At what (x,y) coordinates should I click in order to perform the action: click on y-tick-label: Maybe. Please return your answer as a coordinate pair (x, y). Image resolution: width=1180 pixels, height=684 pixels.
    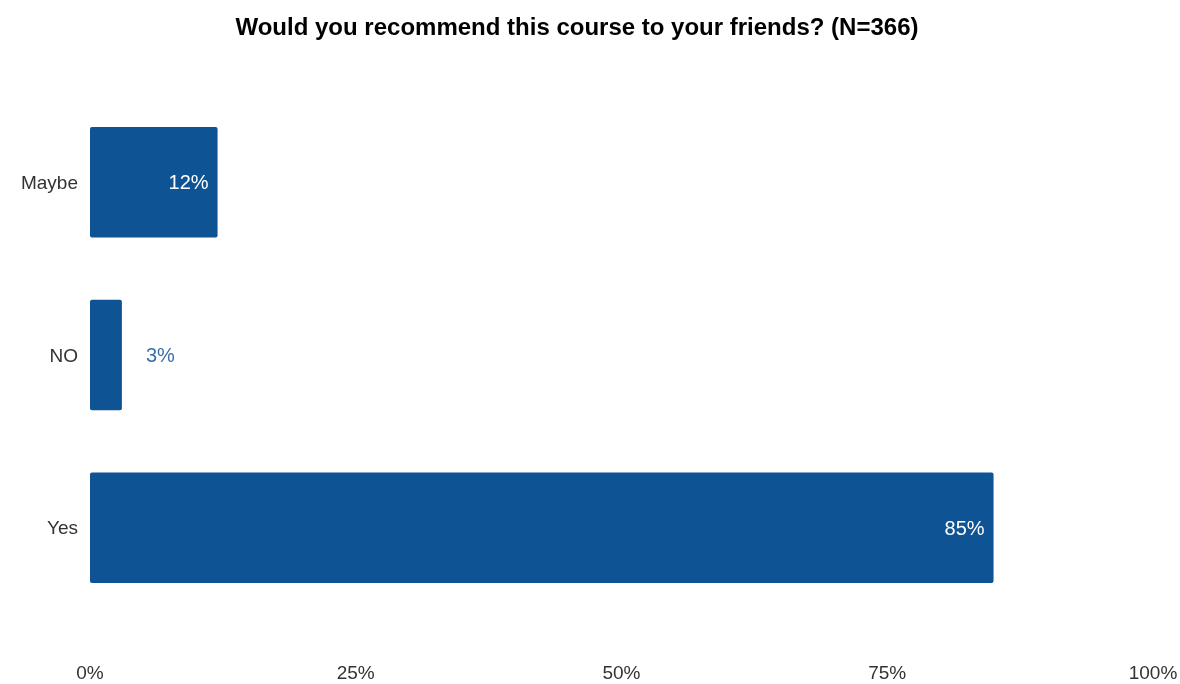
    Looking at the image, I should click on (49, 182).